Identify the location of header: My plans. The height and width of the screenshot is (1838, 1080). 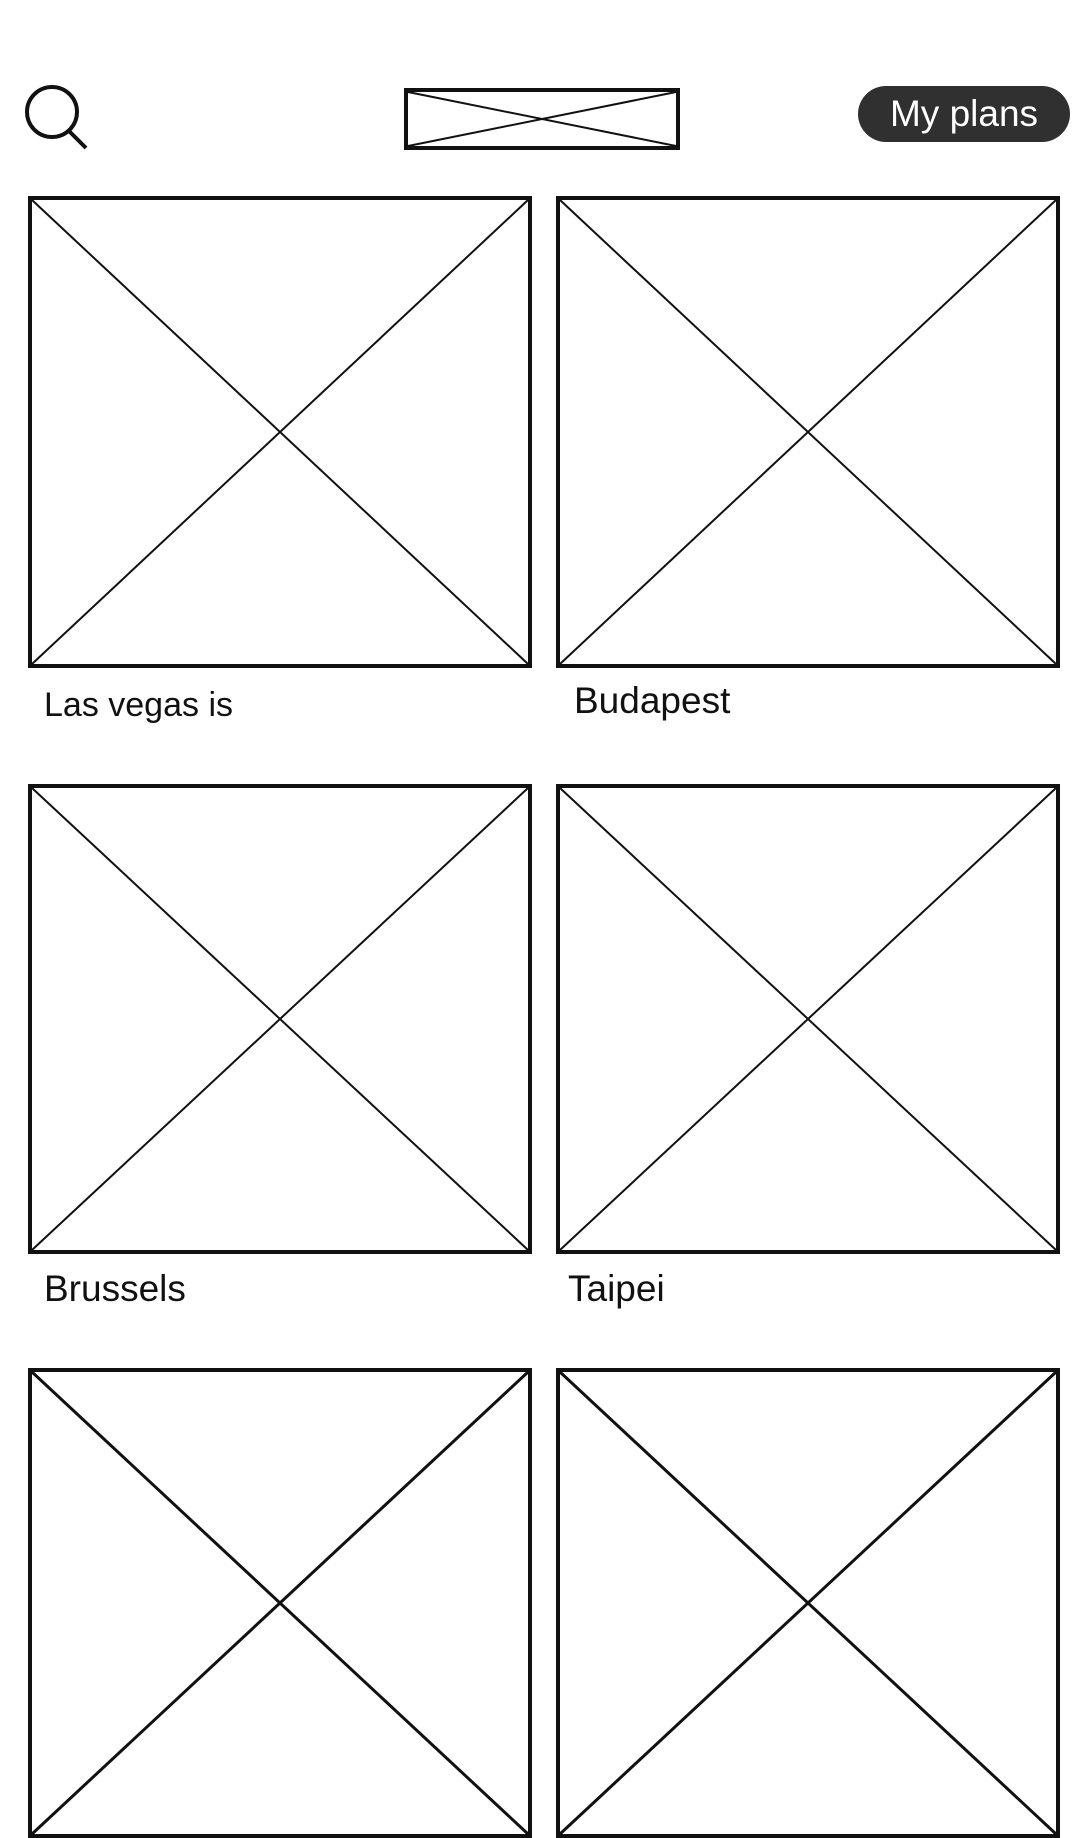
(540, 85).